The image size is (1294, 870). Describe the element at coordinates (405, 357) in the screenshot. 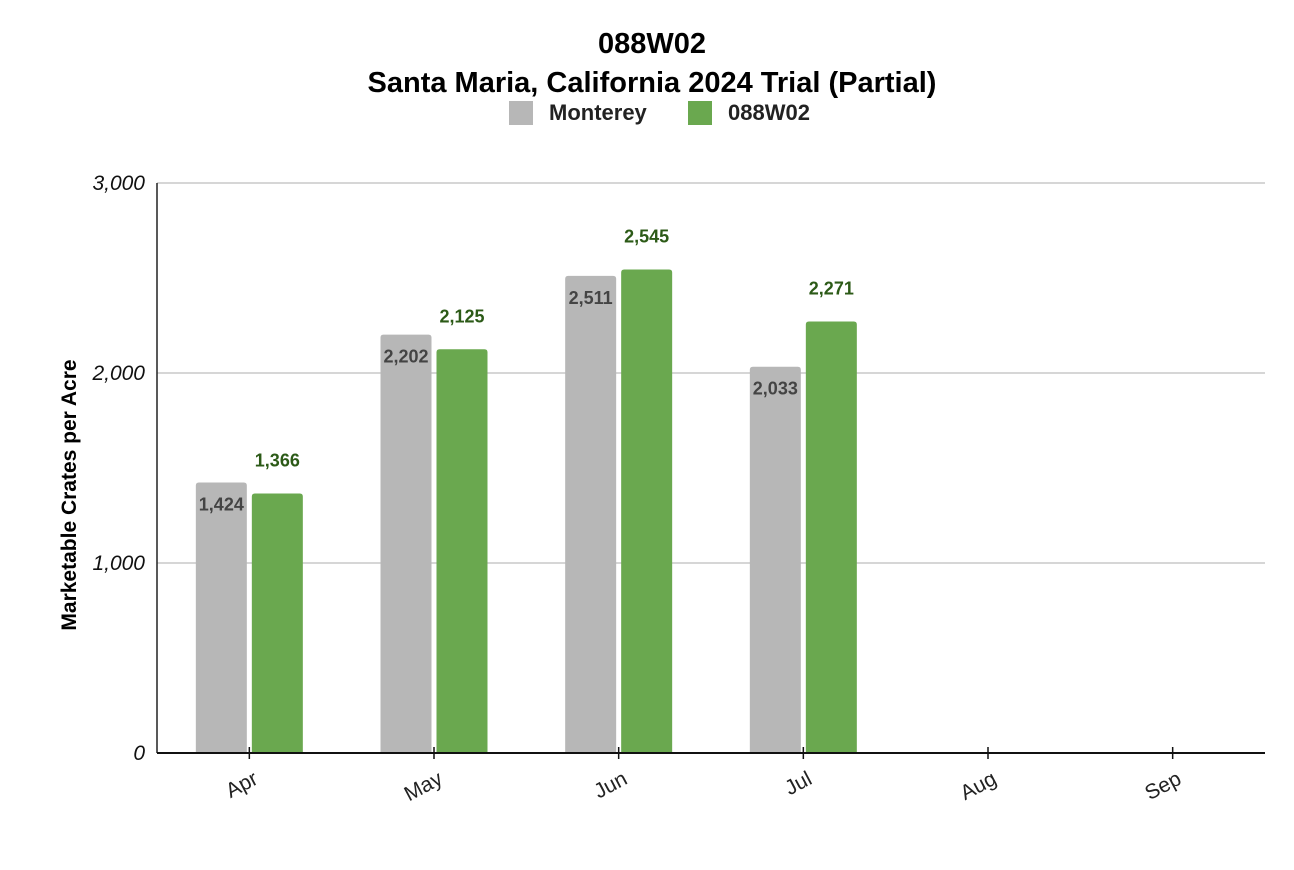

I see `data-label-0-1: 2,202` at that location.